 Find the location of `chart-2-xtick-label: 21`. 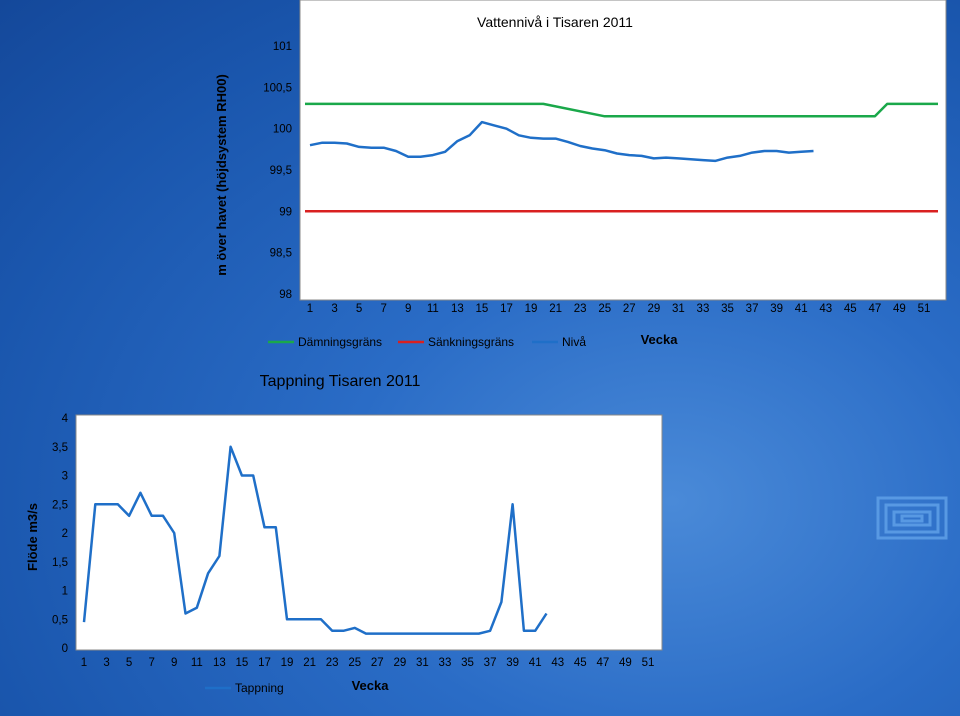

chart-2-xtick-label: 21 is located at coordinates (309, 663).